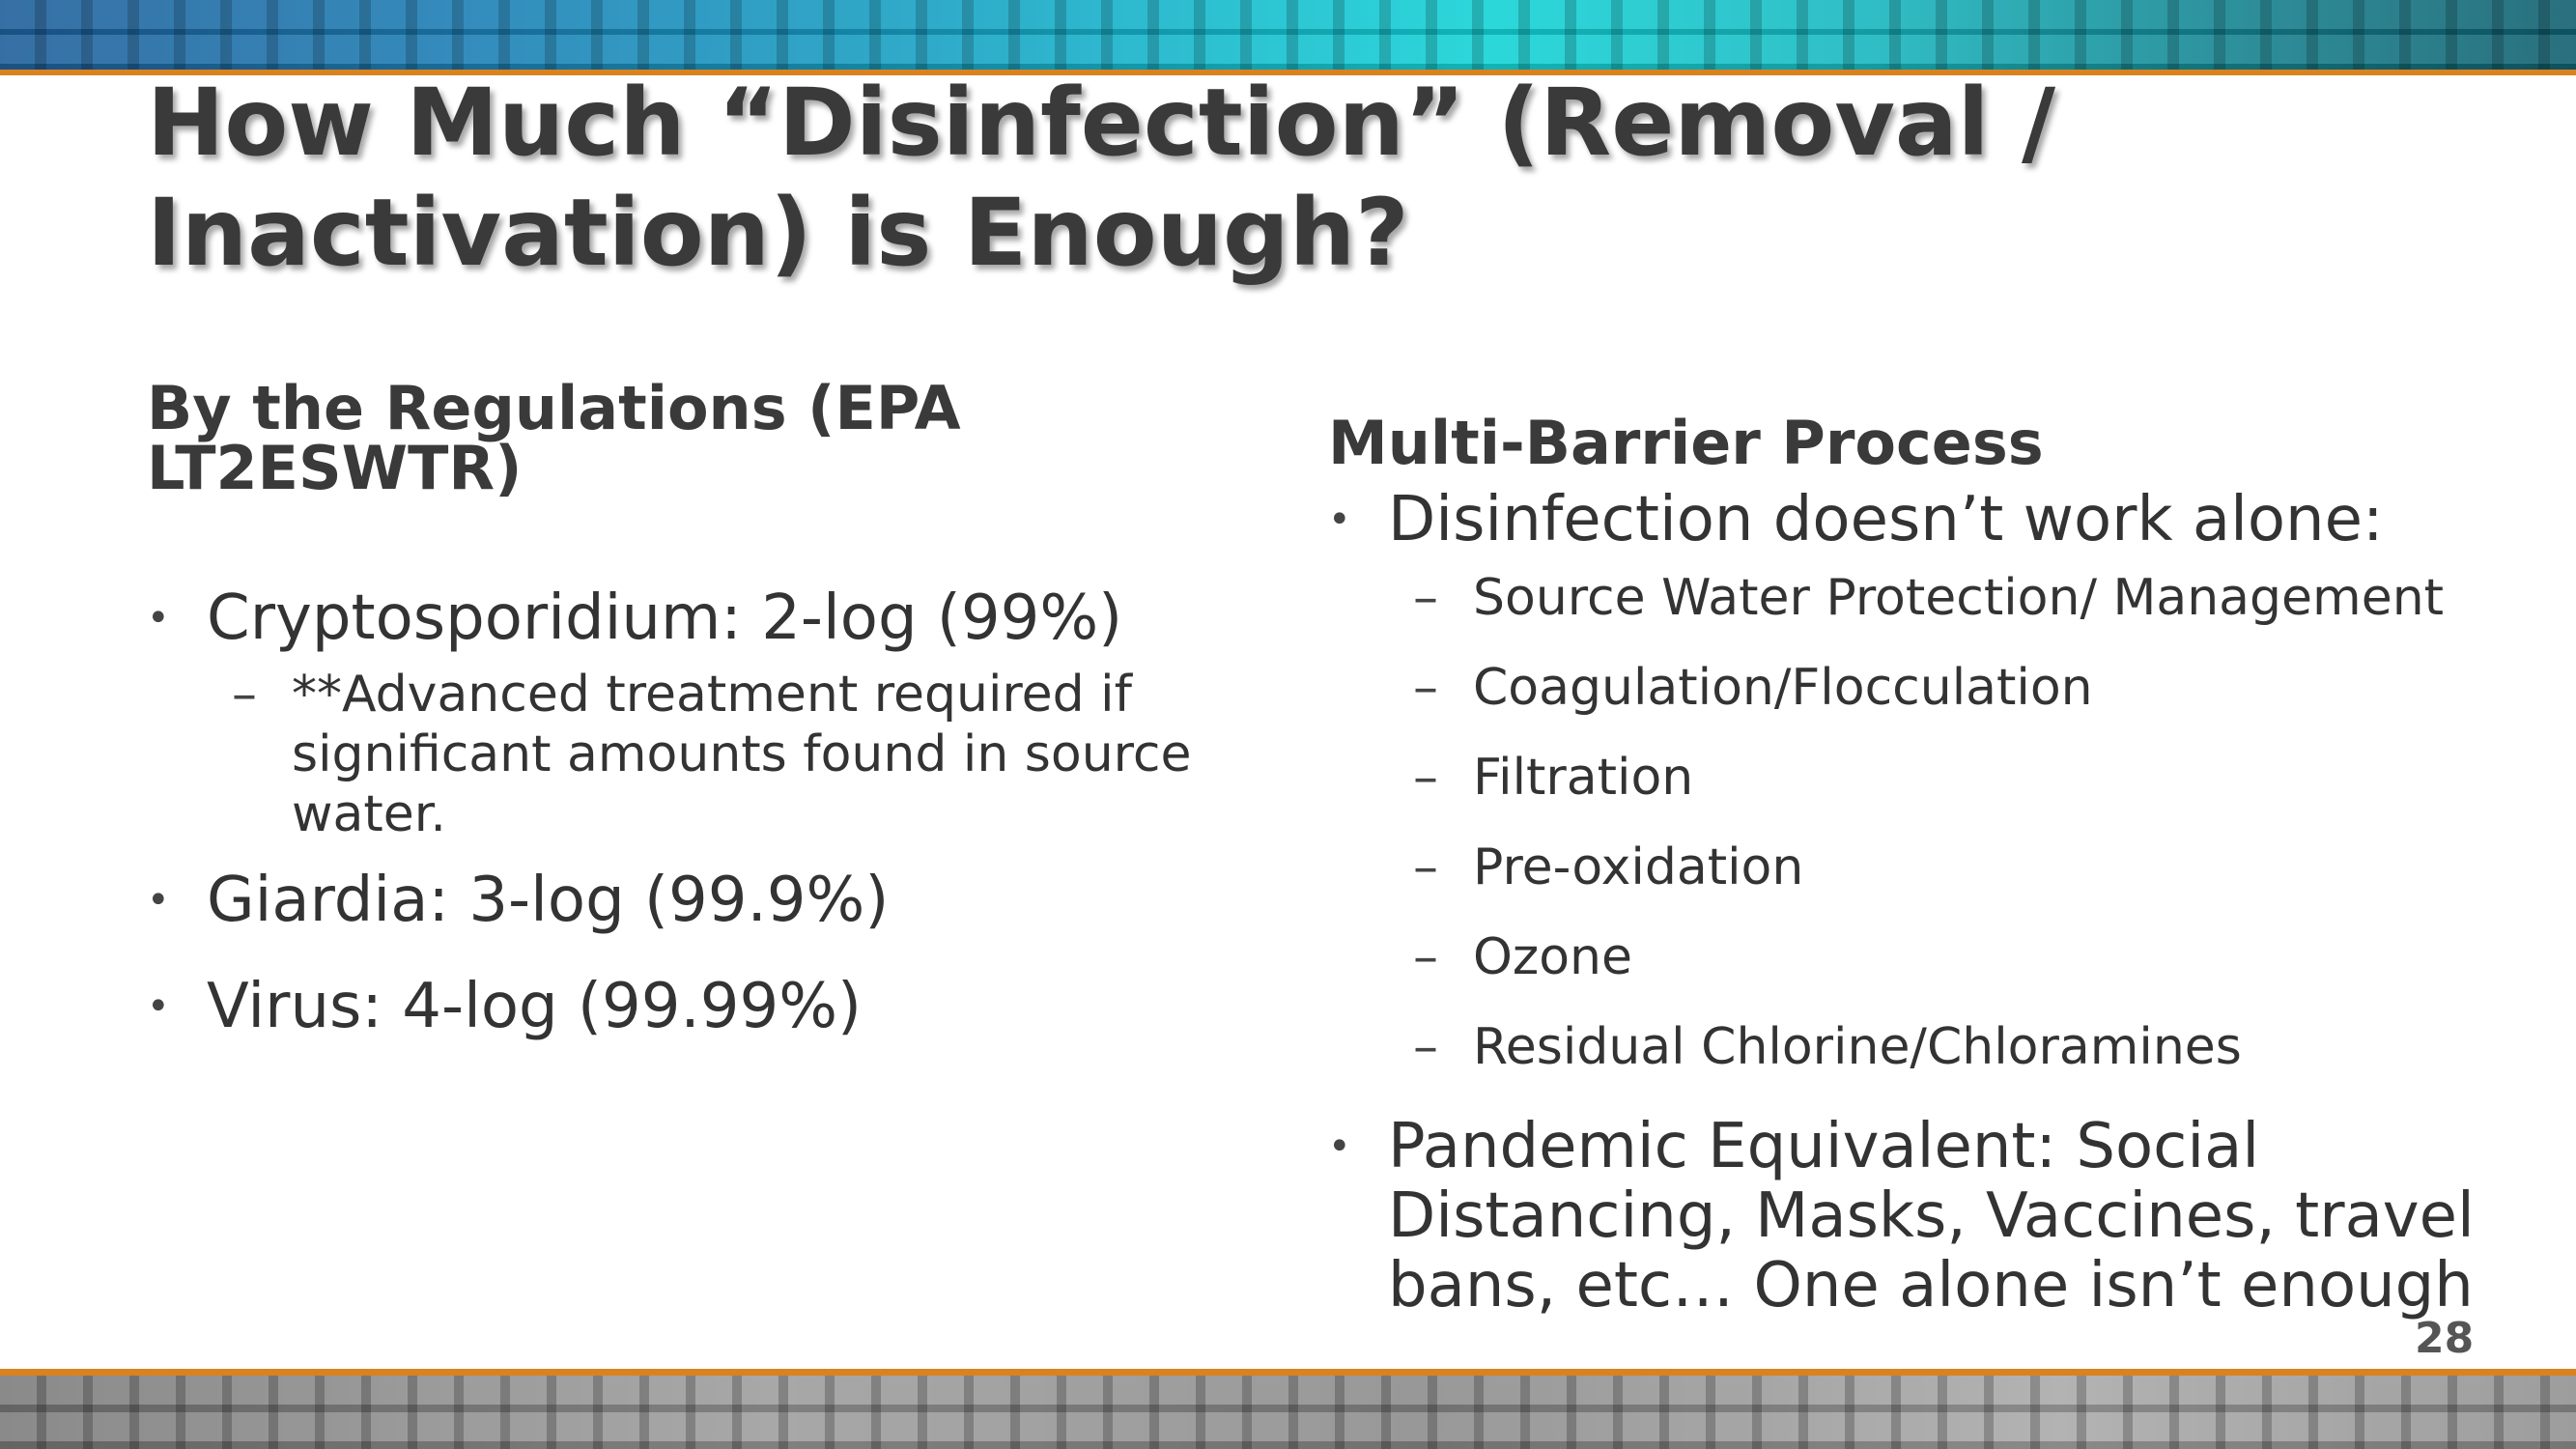 Image resolution: width=2576 pixels, height=1449 pixels. What do you see at coordinates (1288, 35) in the screenshot?
I see `header-decorative-band` at bounding box center [1288, 35].